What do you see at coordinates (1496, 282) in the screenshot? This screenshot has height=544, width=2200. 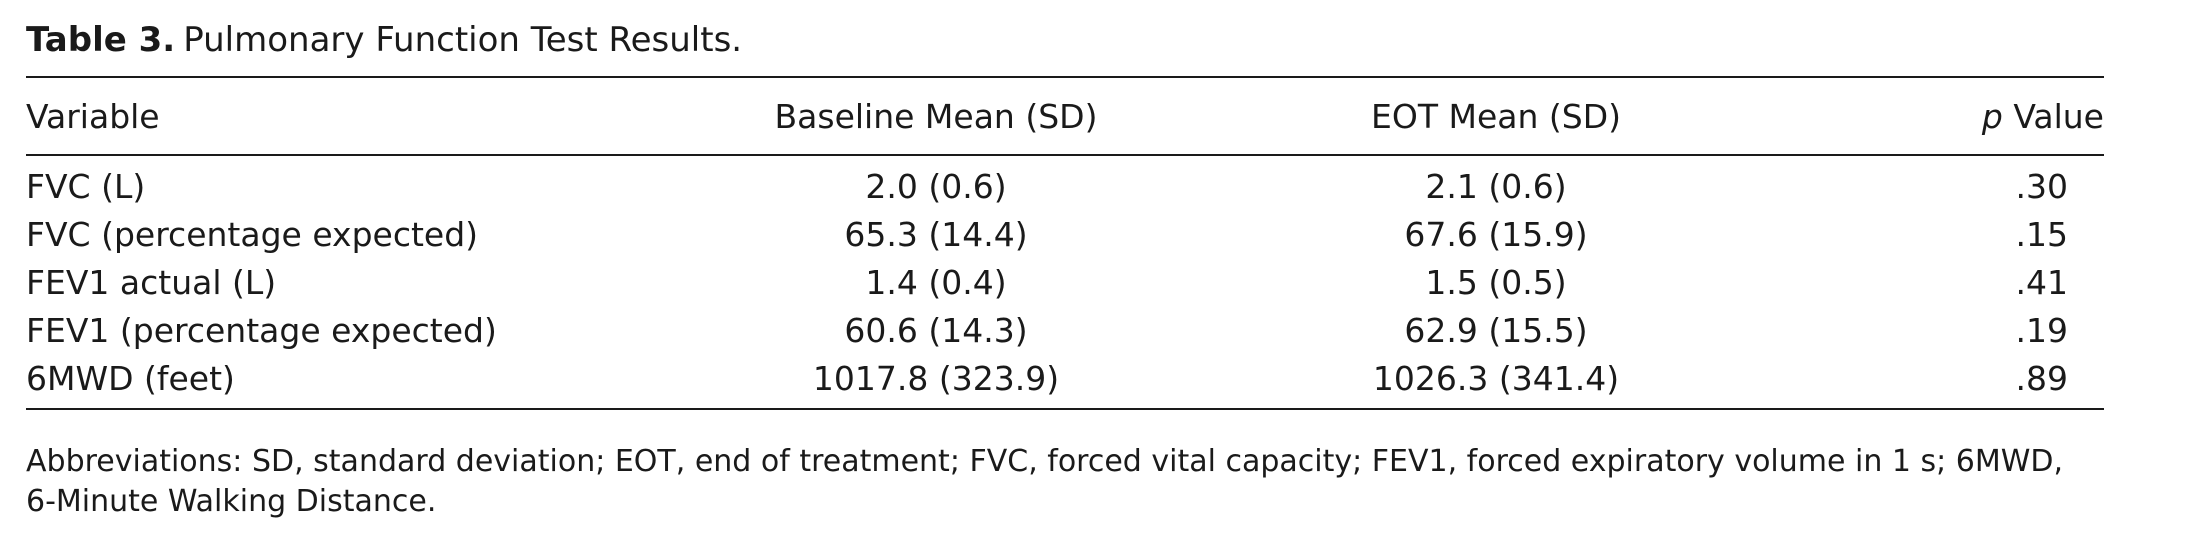 I see `cell-eot: 1.5 (0.5)` at bounding box center [1496, 282].